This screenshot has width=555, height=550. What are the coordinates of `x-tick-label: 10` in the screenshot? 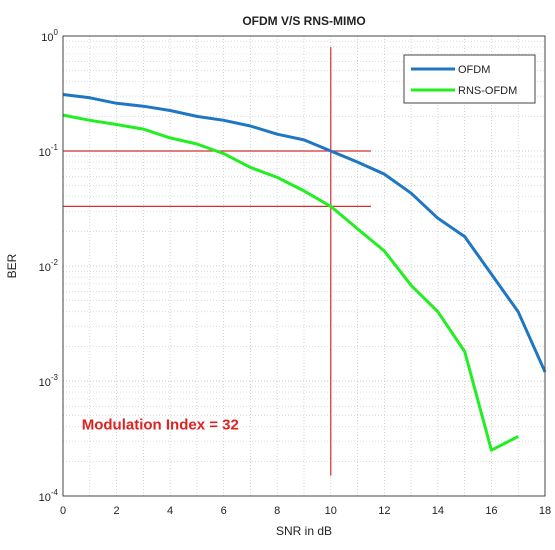 It's located at (331, 511).